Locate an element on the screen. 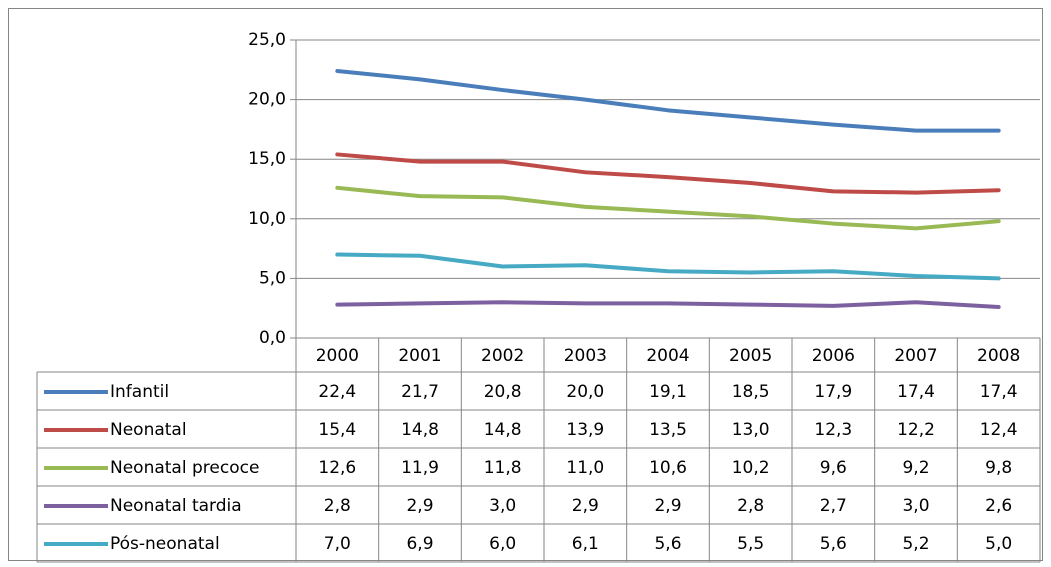 The image size is (1051, 567). table-value: 19,1 is located at coordinates (668, 392).